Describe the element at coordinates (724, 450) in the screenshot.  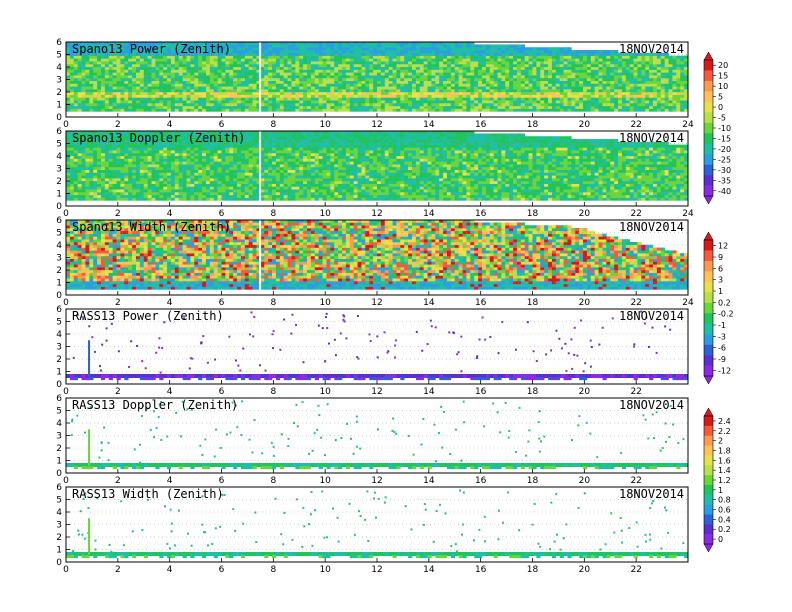
I see `colorbar-label: 1.8` at that location.